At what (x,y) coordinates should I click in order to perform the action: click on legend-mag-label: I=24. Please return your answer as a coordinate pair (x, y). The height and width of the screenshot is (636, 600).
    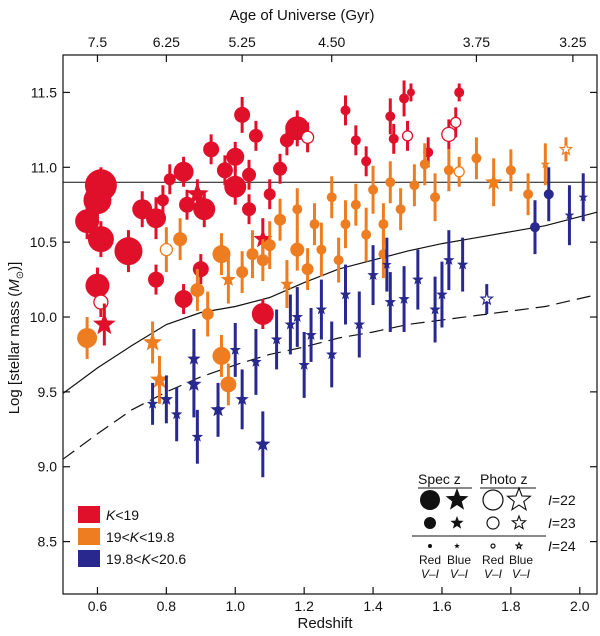
    Looking at the image, I should click on (562, 546).